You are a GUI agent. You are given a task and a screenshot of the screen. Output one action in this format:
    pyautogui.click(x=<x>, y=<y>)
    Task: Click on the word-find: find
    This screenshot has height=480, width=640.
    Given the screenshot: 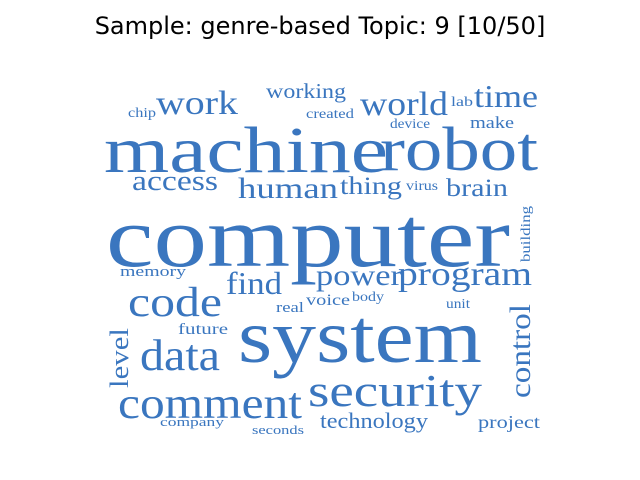 What is the action you would take?
    pyautogui.click(x=254, y=283)
    